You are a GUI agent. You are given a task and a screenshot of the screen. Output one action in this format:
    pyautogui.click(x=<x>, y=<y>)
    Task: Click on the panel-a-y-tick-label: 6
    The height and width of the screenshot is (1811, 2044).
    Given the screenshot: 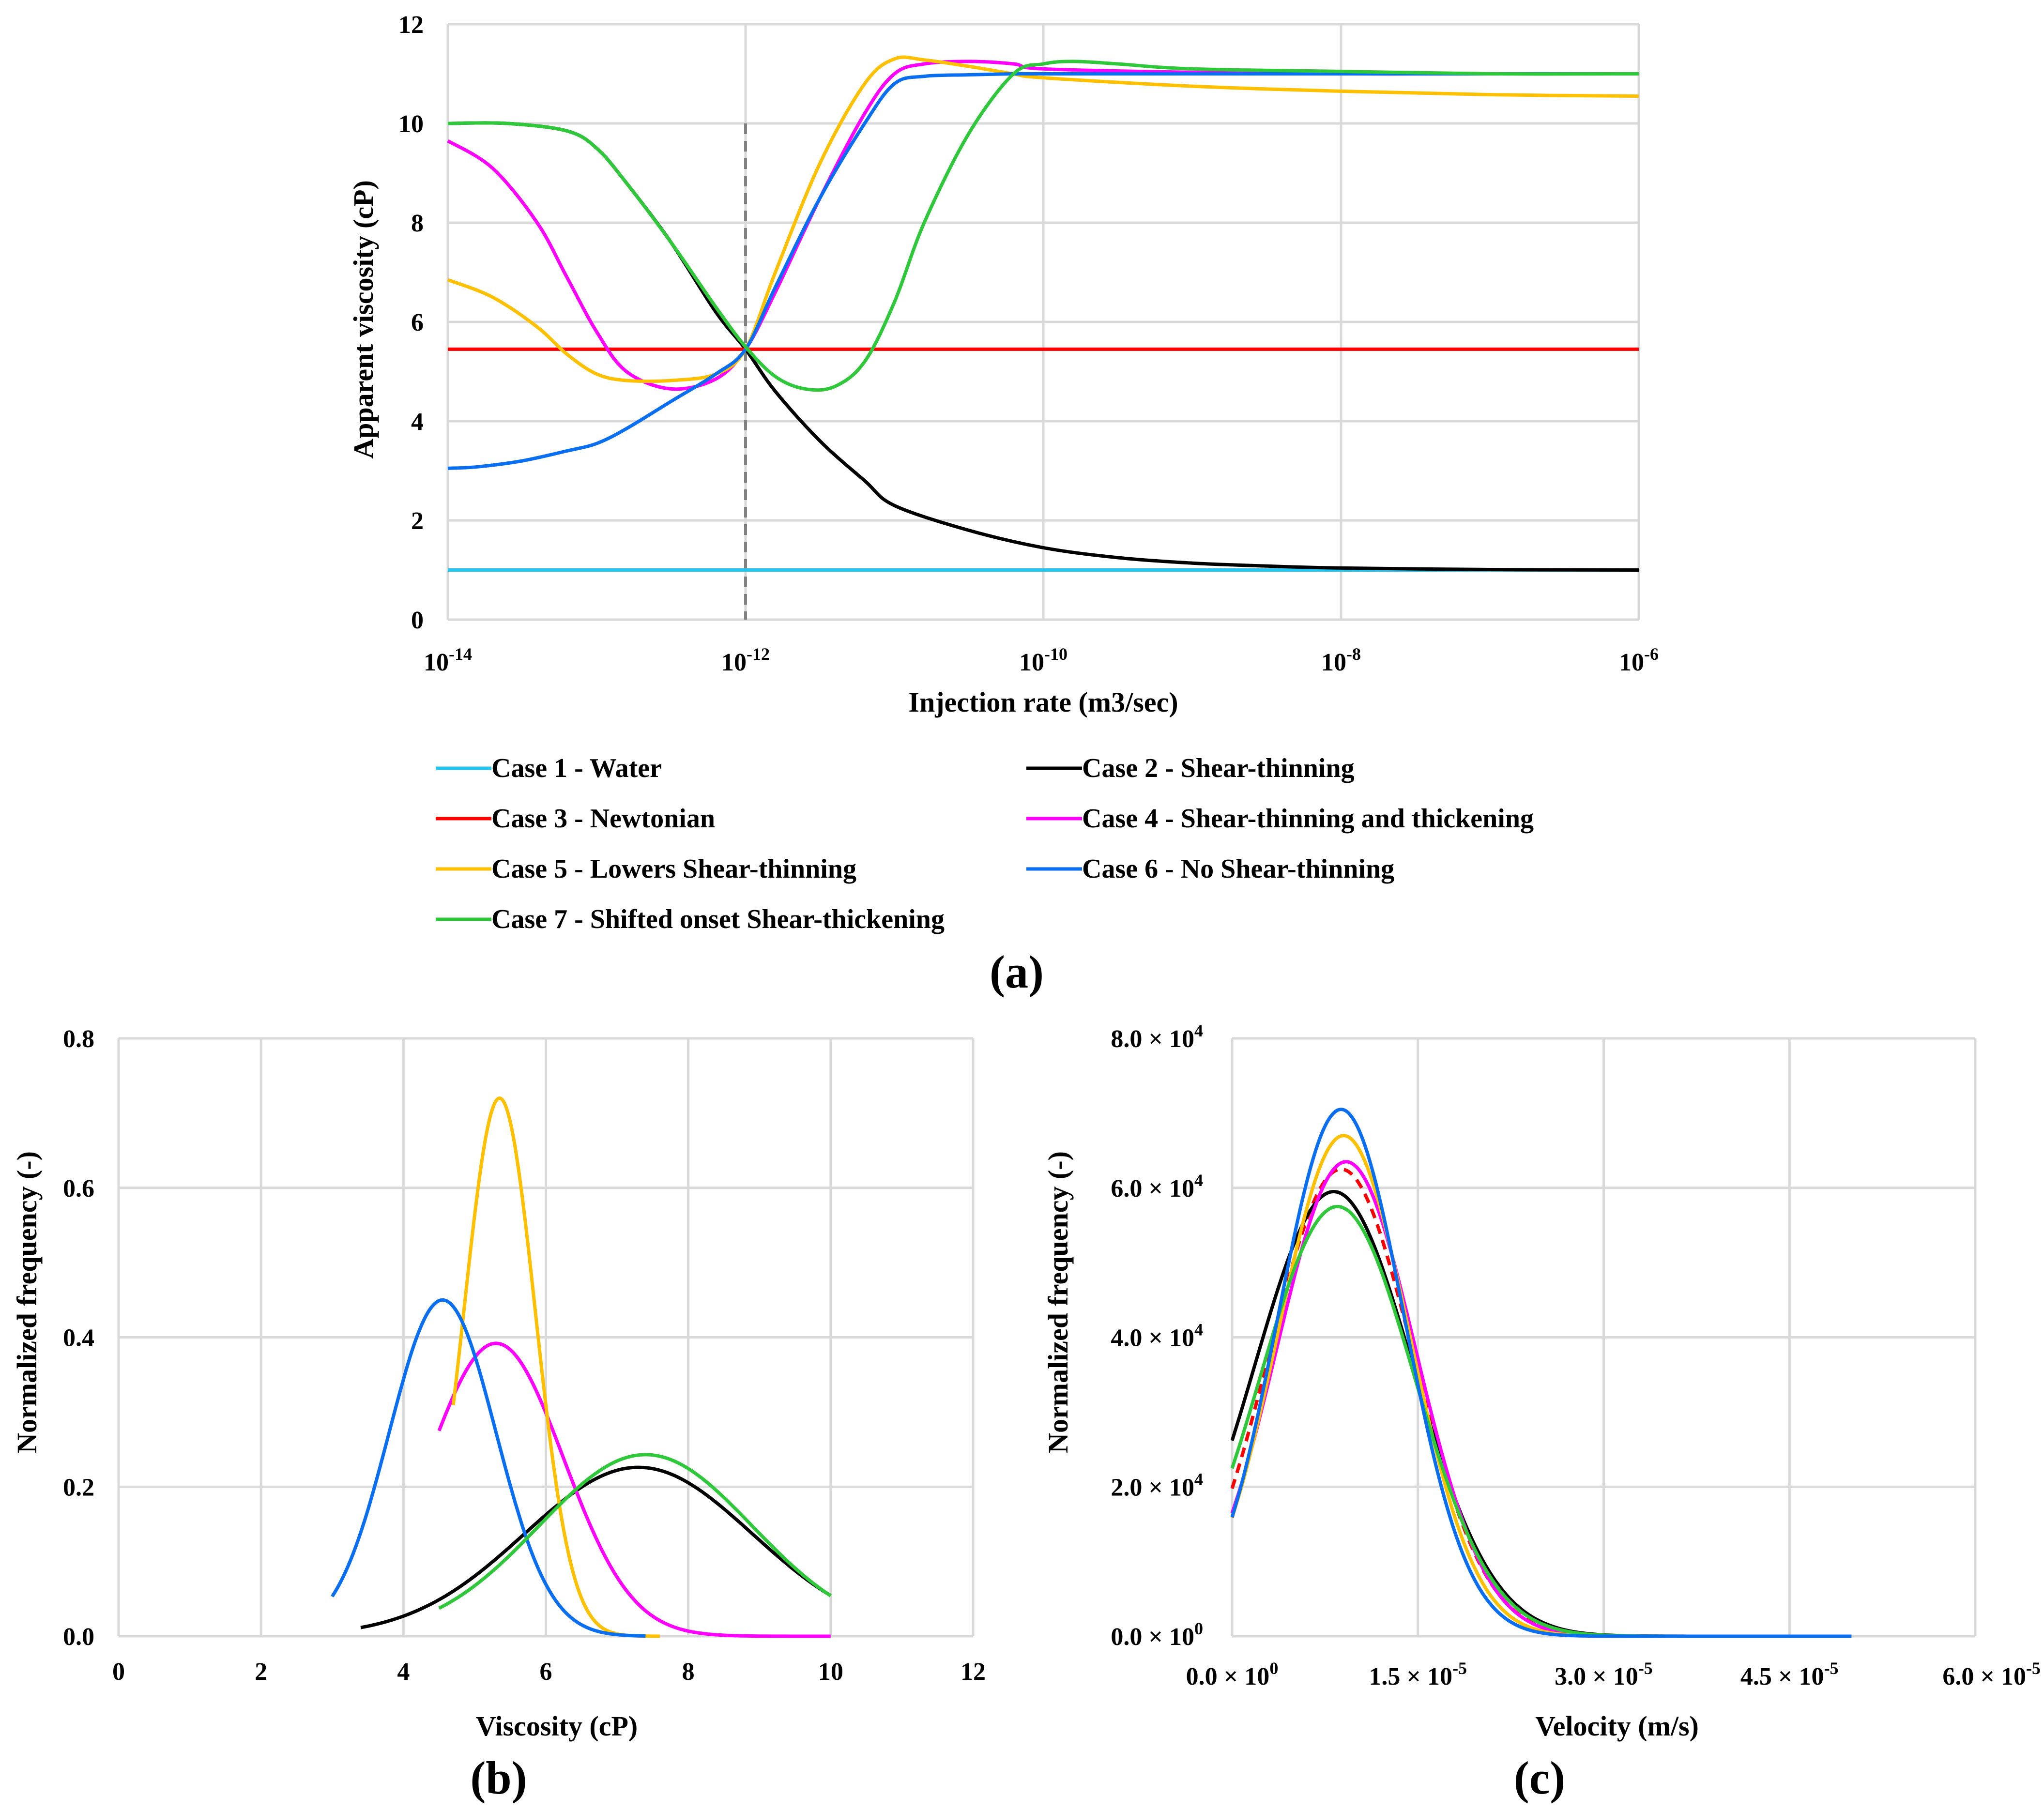 What is the action you would take?
    pyautogui.click(x=417, y=322)
    